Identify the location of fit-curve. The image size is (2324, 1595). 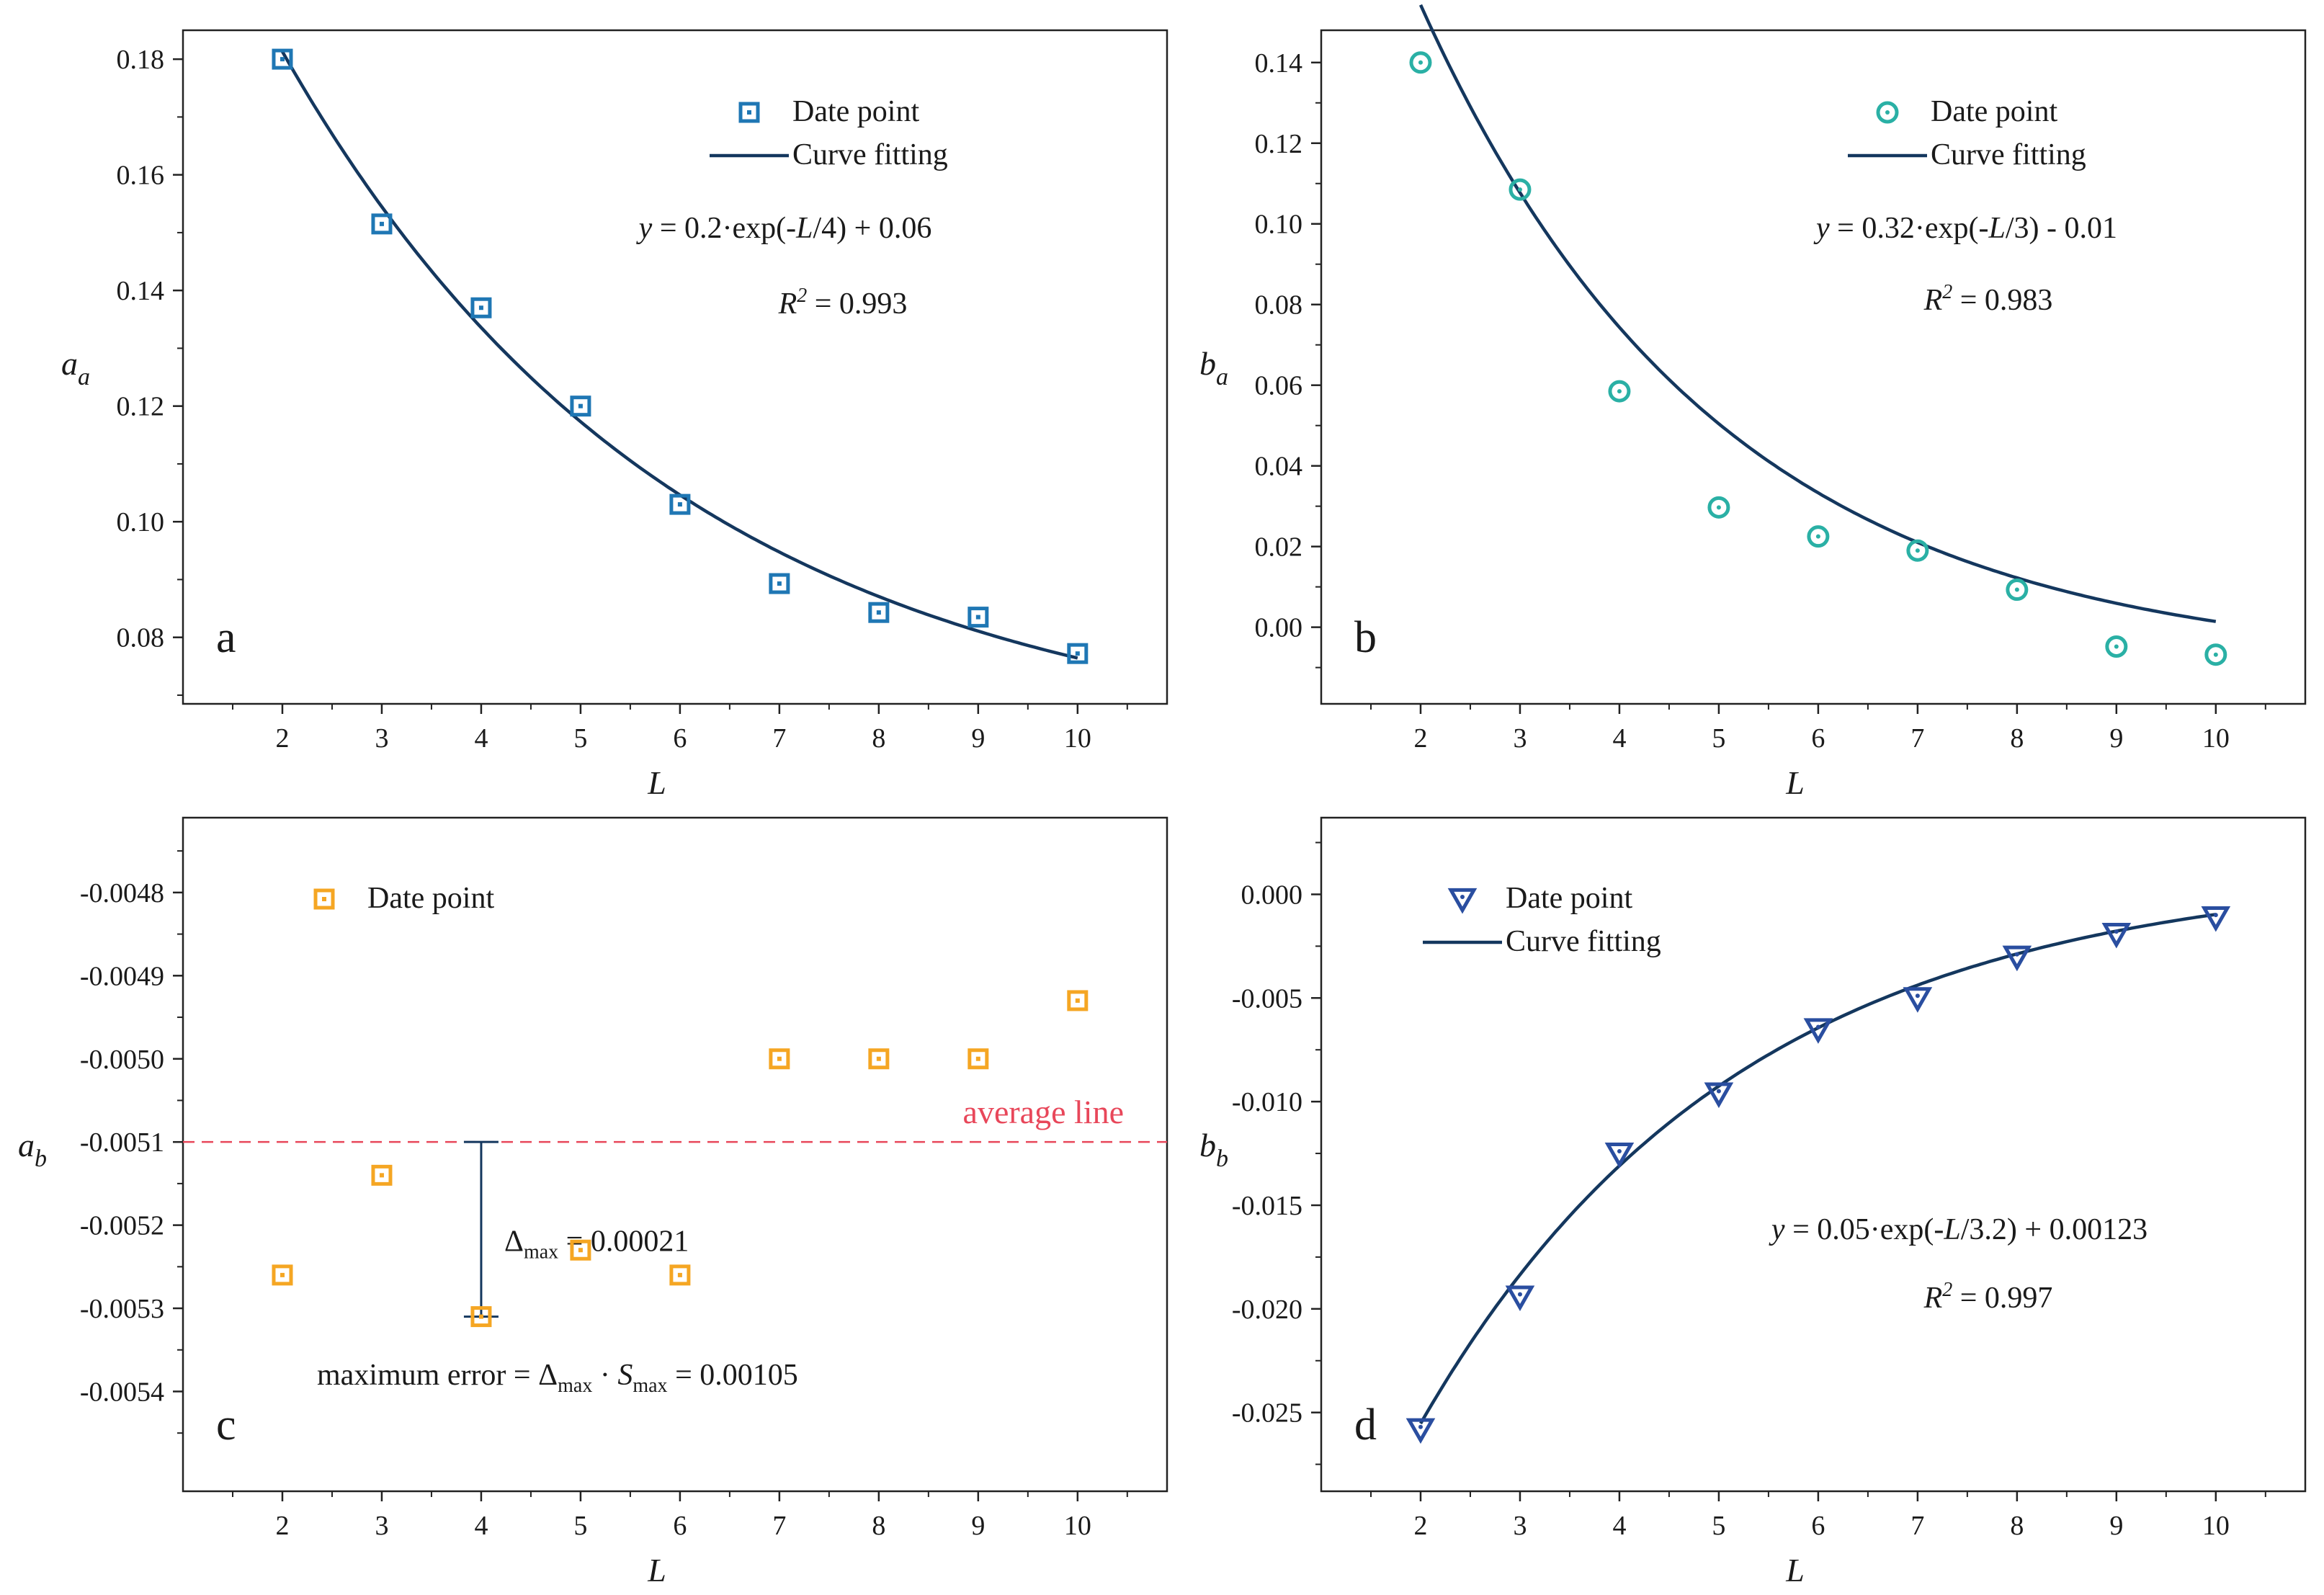
(1818, 1169).